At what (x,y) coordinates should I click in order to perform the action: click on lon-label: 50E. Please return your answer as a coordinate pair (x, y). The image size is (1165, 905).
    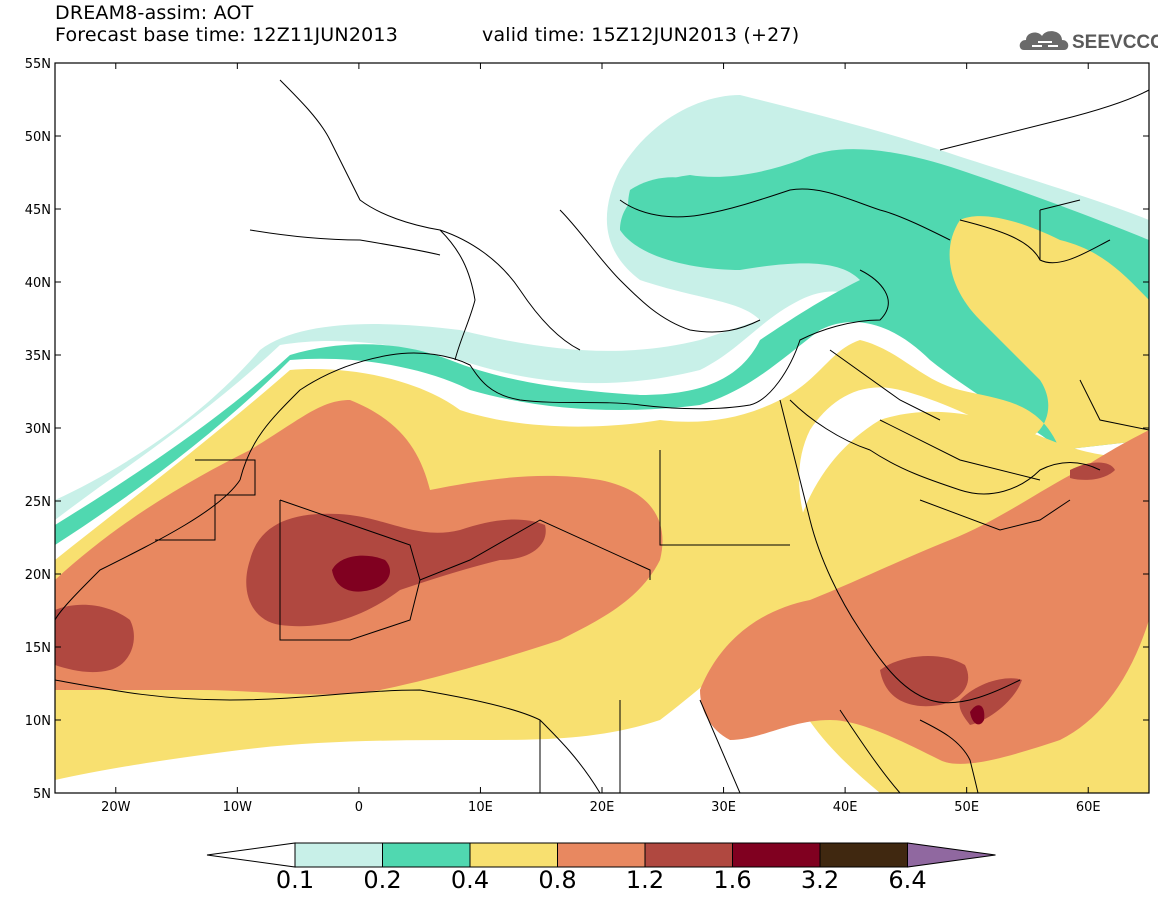
    Looking at the image, I should click on (966, 807).